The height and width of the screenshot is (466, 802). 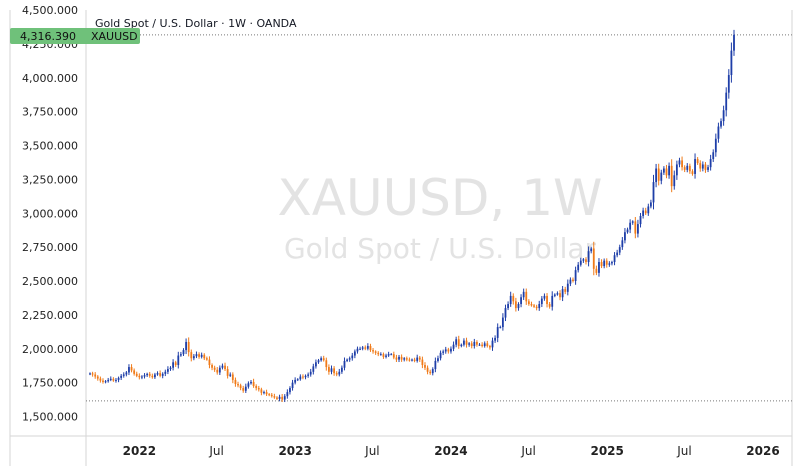 What do you see at coordinates (50, 78) in the screenshot?
I see `y-tick-label: 4,000.000` at bounding box center [50, 78].